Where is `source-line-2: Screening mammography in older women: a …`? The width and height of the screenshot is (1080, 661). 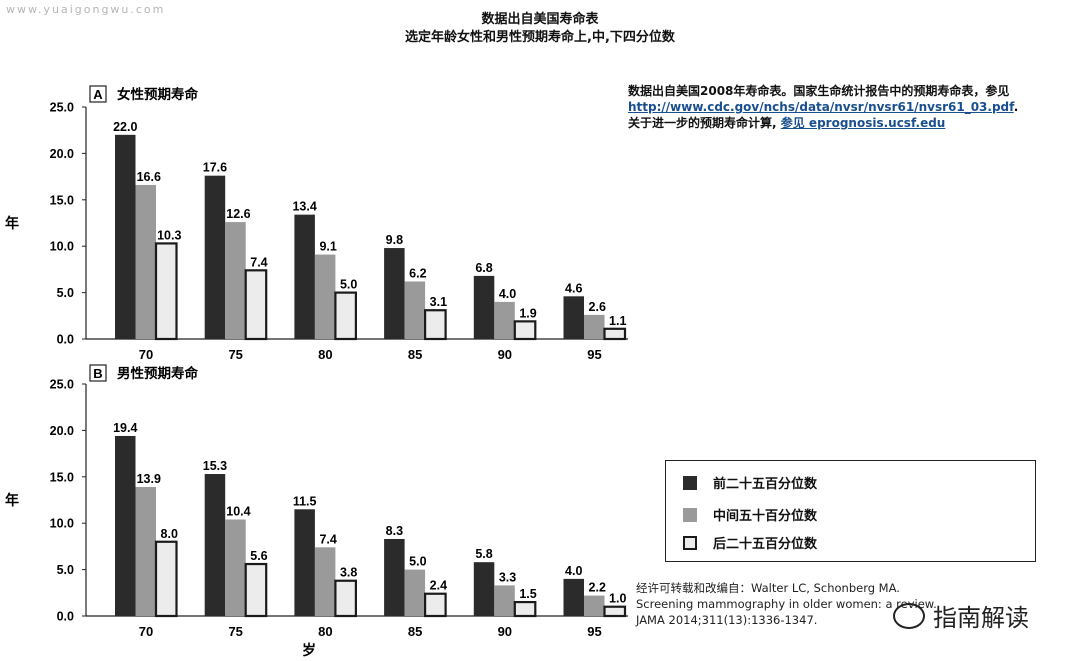
source-line-2: Screening mammography in older women: a … is located at coordinates (786, 604).